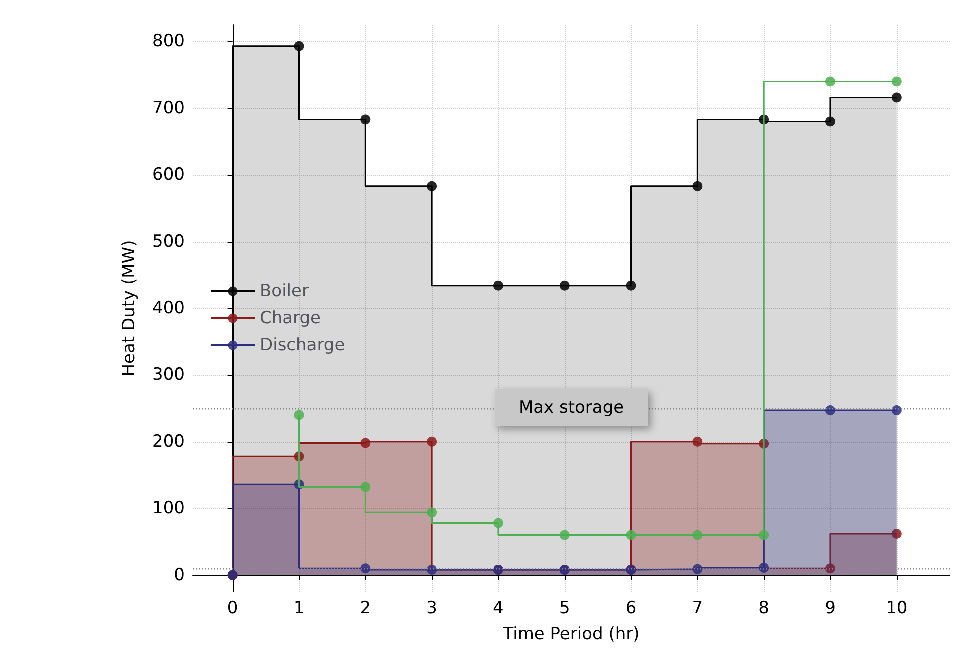  I want to click on y-tick-label: 700, so click(168, 108).